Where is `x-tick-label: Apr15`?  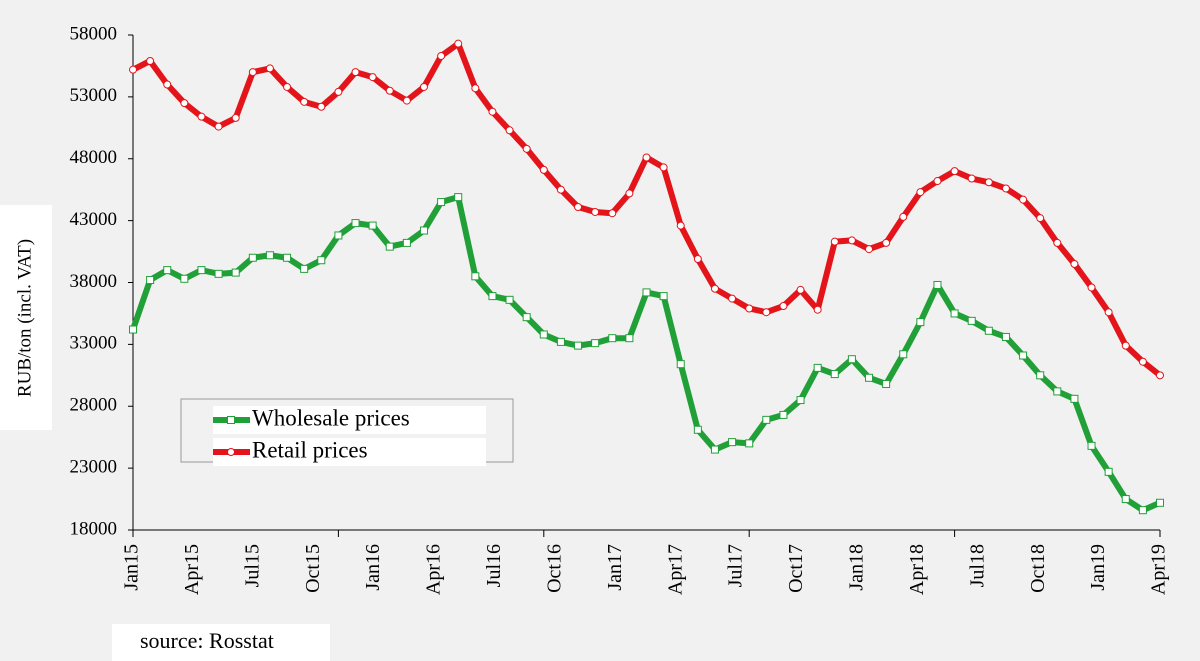 x-tick-label: Apr15 is located at coordinates (192, 569).